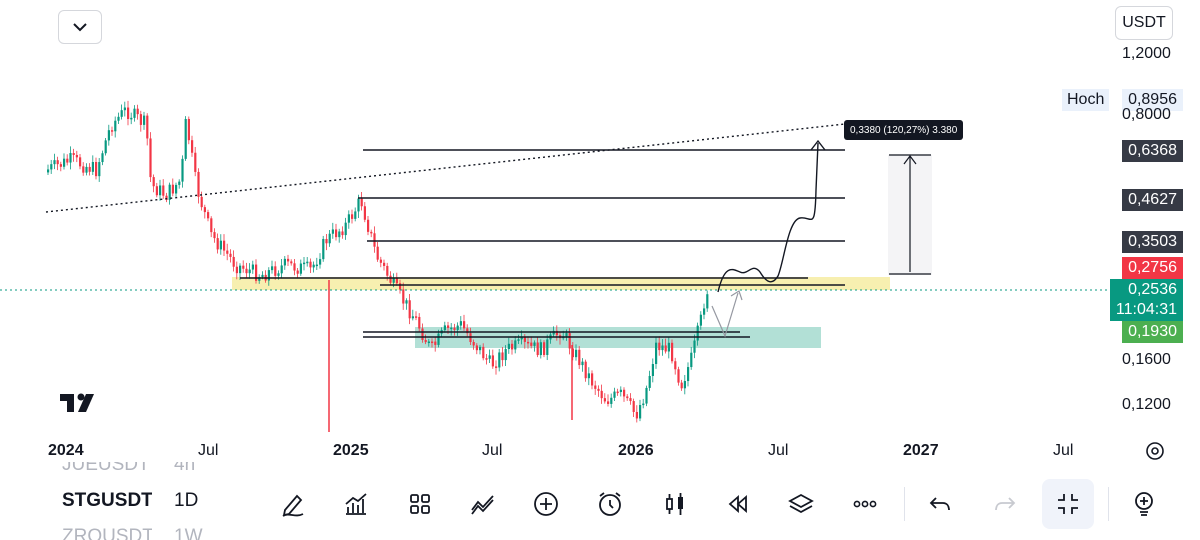  I want to click on chart-type-button, so click(675, 504).